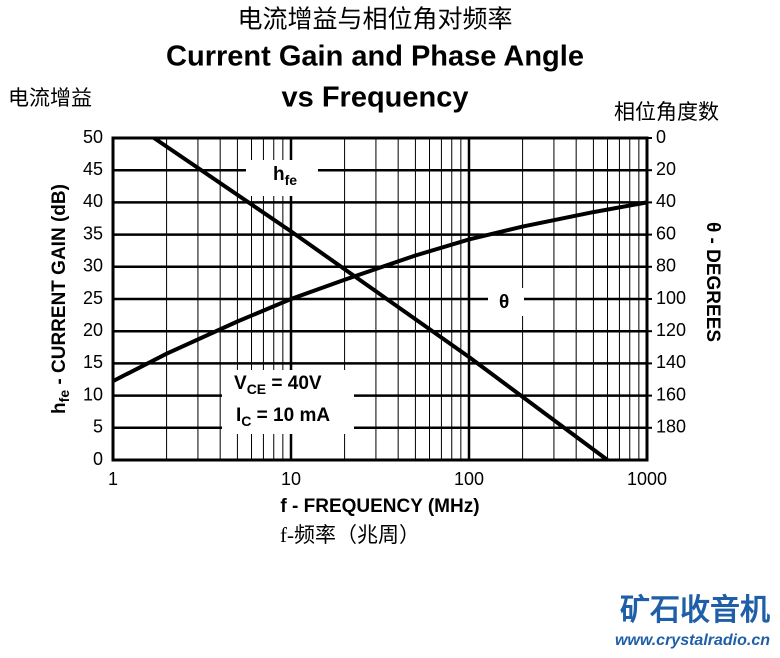 Image resolution: width=780 pixels, height=658 pixels. I want to click on y2-tick-label: 60, so click(666, 233).